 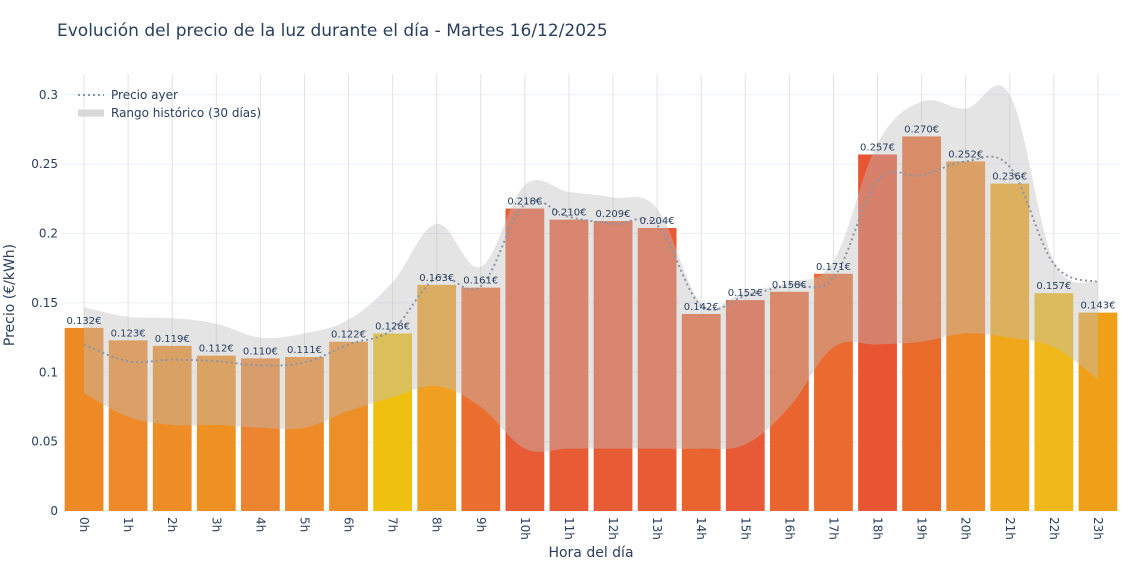 What do you see at coordinates (966, 336) in the screenshot?
I see `bar-20h` at bounding box center [966, 336].